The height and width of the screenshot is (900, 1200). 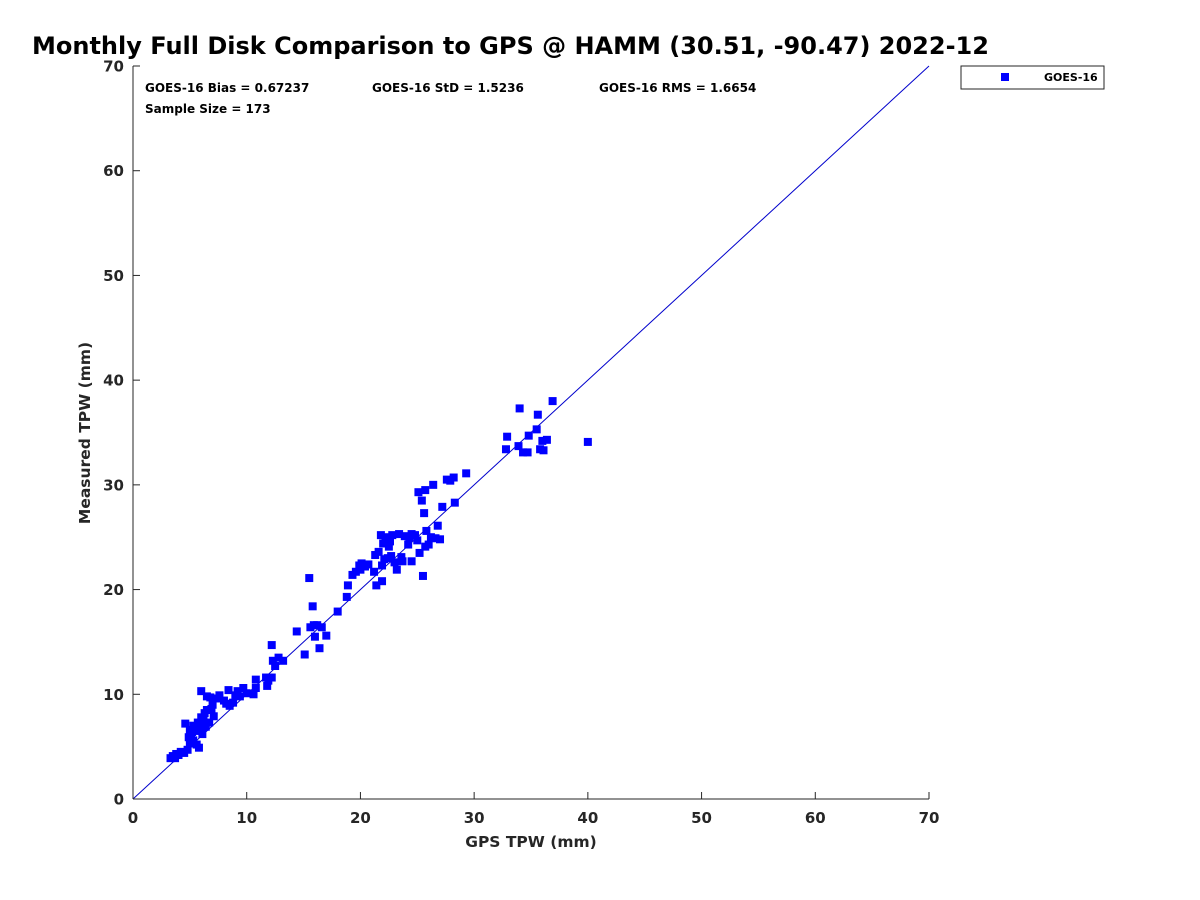 What do you see at coordinates (113, 171) in the screenshot?
I see `y-tick-label: 60` at bounding box center [113, 171].